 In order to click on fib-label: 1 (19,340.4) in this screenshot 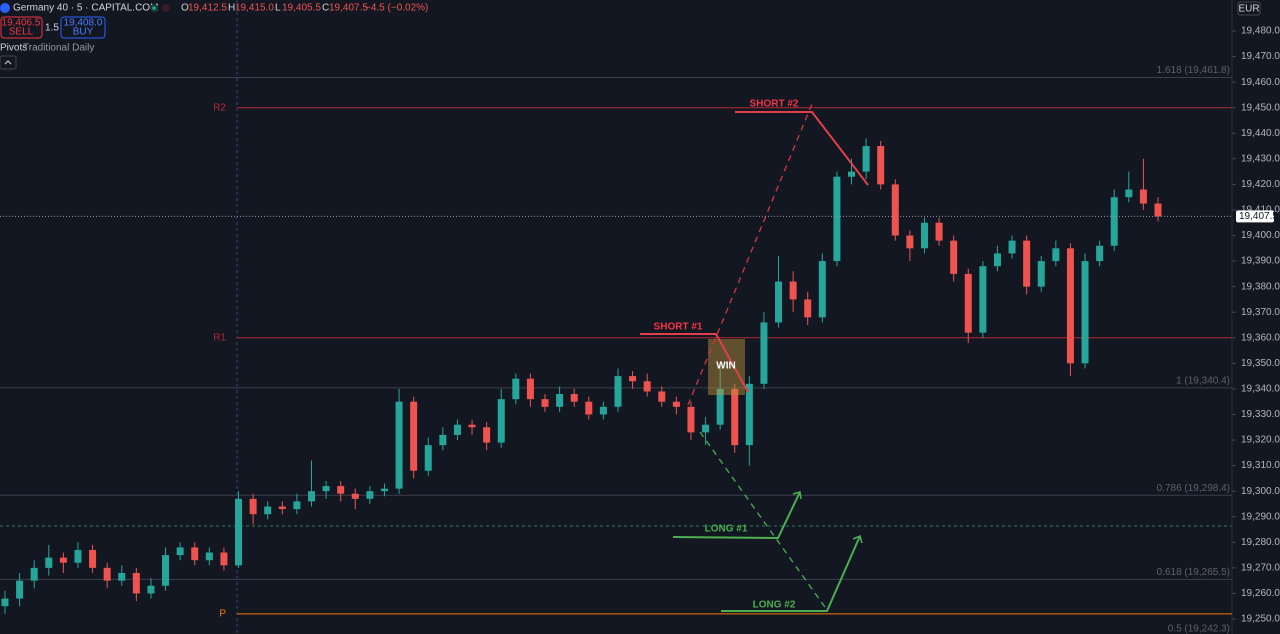, I will do `click(1203, 381)`.